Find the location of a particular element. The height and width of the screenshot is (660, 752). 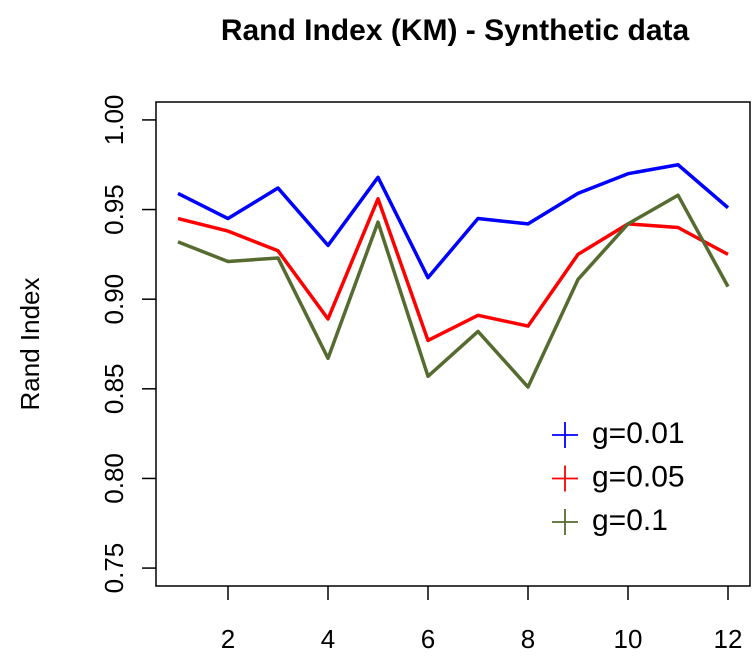

y-tick-label: 0.75 is located at coordinates (114, 568).